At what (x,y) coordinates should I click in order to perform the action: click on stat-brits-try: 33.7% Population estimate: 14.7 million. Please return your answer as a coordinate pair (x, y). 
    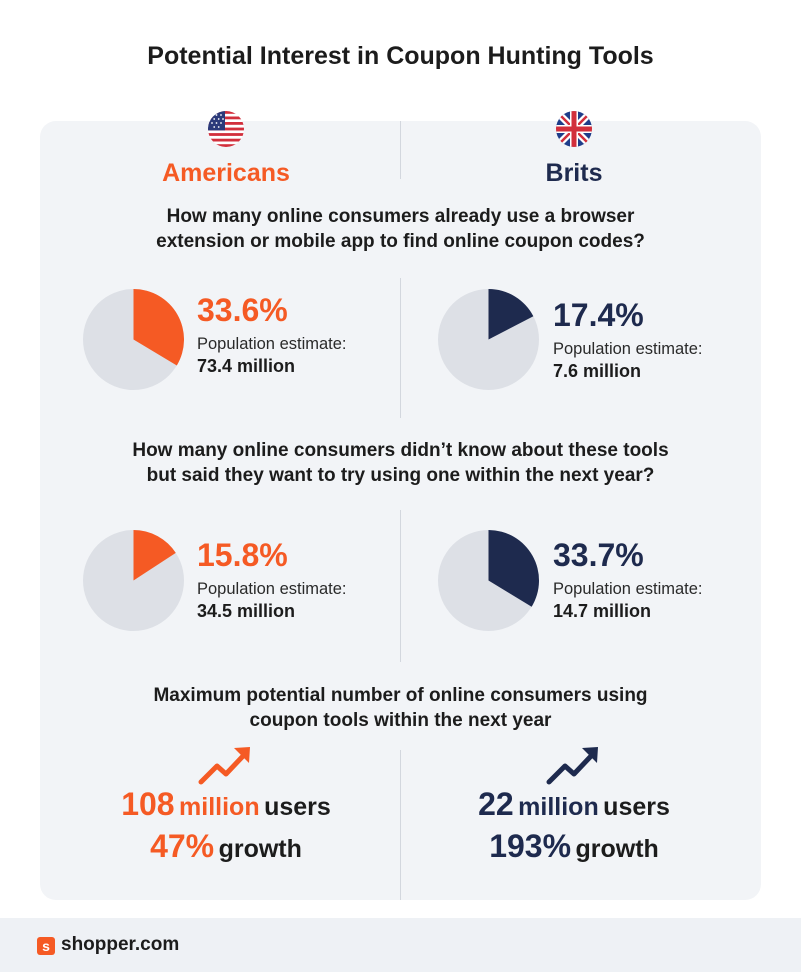
    Looking at the image, I should click on (628, 580).